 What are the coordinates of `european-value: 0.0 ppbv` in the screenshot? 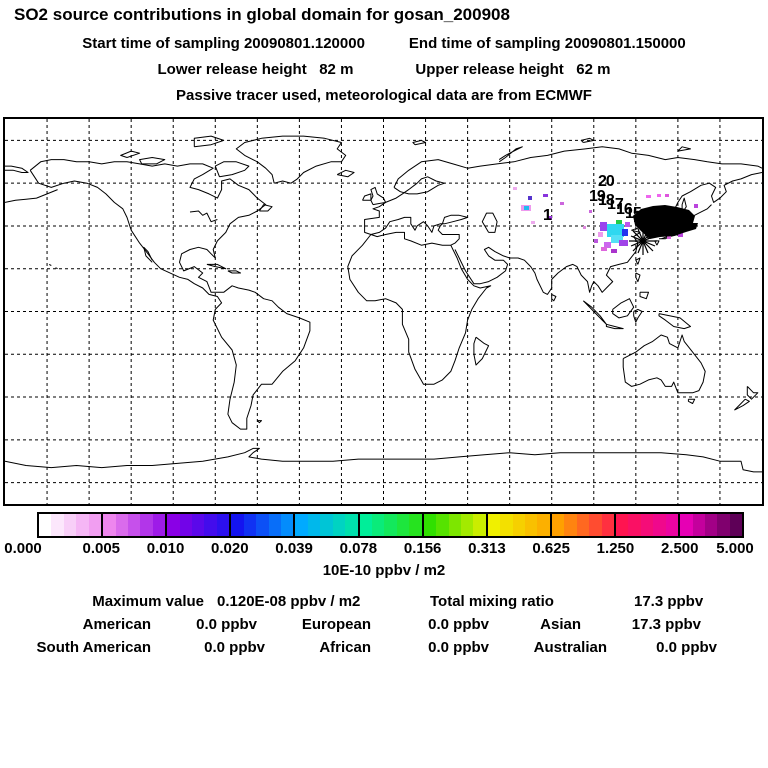 It's located at (458, 624).